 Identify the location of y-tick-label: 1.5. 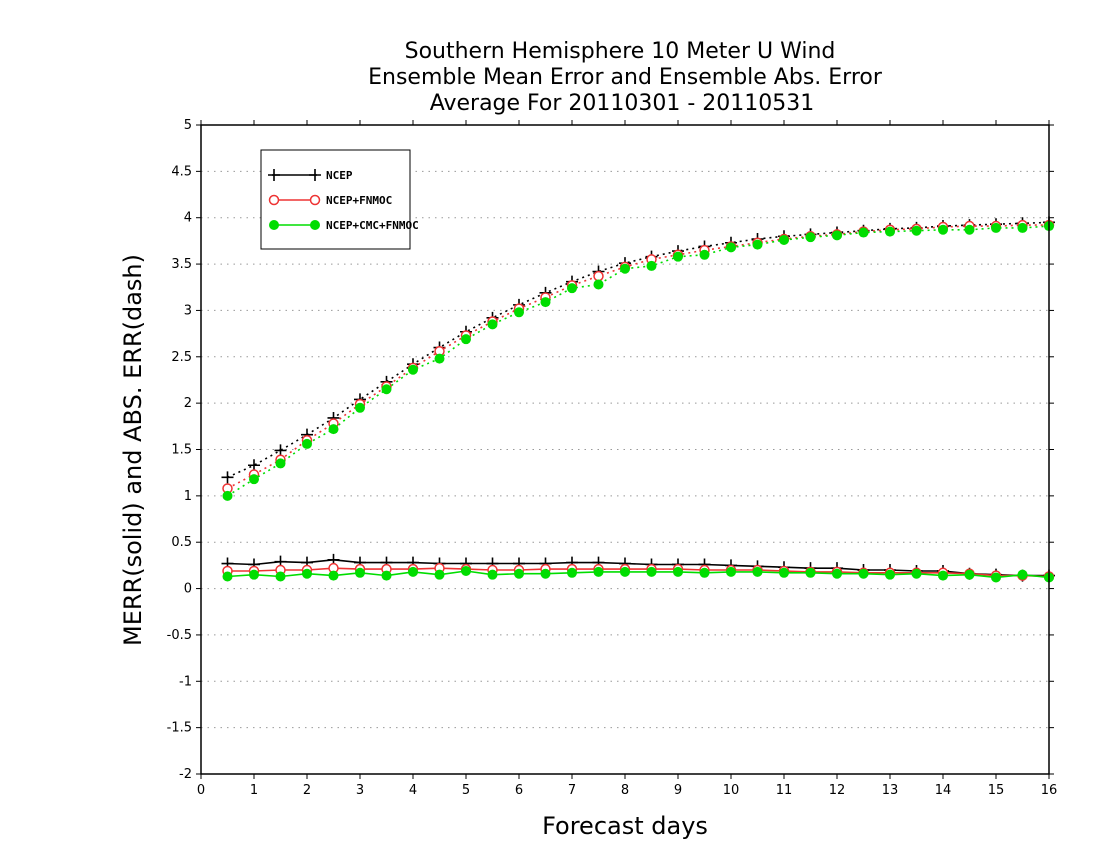
(181, 450).